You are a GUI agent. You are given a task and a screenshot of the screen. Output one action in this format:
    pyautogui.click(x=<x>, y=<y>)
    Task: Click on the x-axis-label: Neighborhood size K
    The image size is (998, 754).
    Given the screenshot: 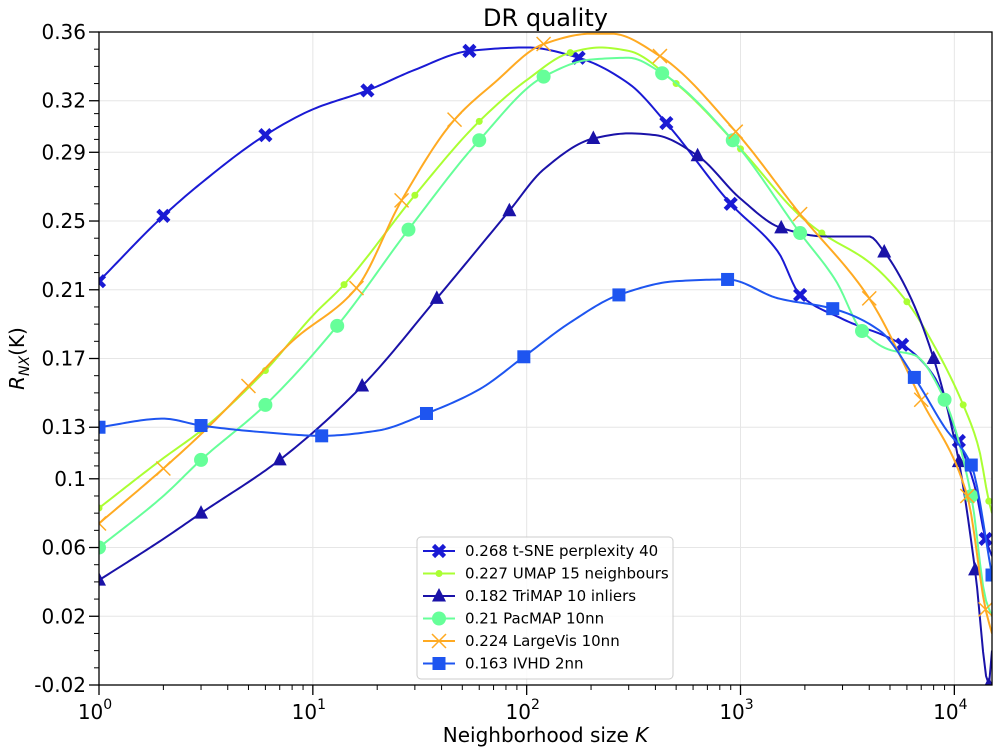 What is the action you would take?
    pyautogui.click(x=546, y=735)
    